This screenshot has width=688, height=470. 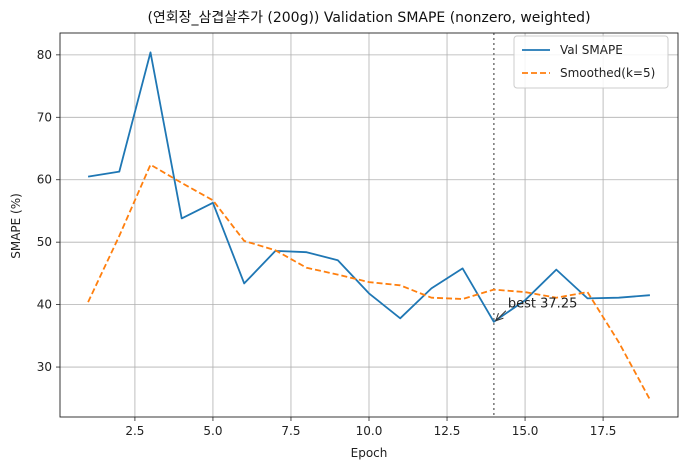 I want to click on legend-box, so click(x=591, y=62).